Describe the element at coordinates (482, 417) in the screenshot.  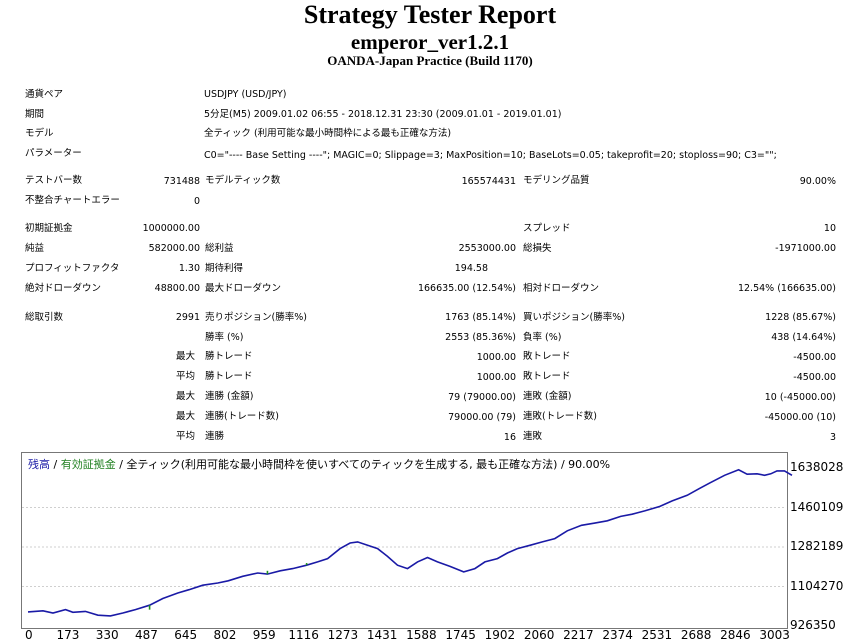
I see `cons-win-count-value: 79000.00 (79)` at that location.